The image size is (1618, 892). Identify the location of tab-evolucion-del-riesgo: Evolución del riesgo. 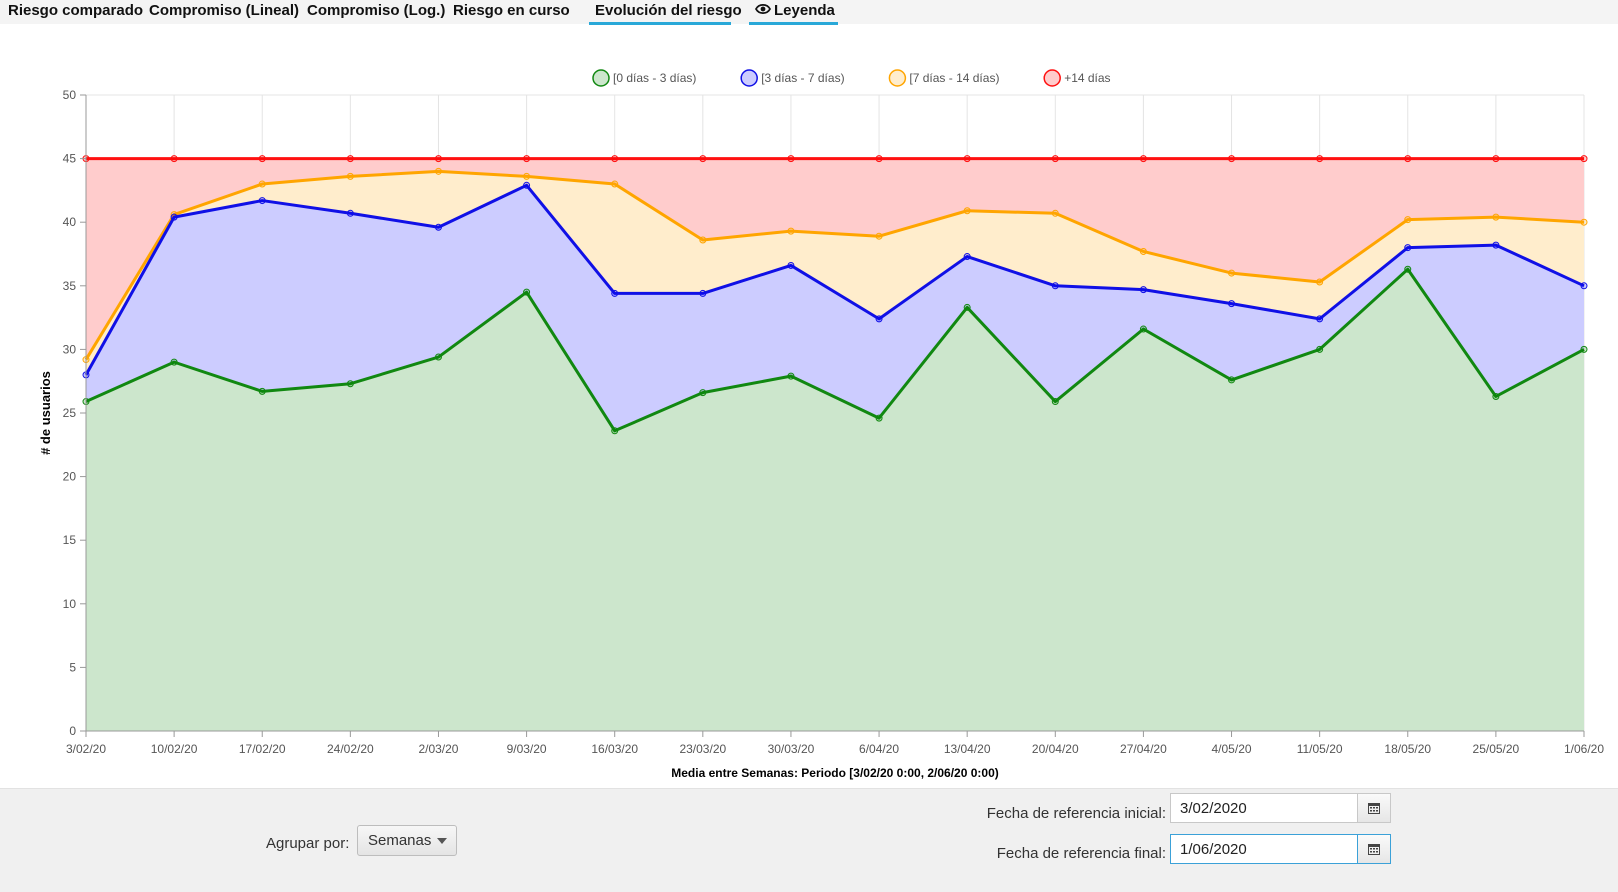
(665, 12).